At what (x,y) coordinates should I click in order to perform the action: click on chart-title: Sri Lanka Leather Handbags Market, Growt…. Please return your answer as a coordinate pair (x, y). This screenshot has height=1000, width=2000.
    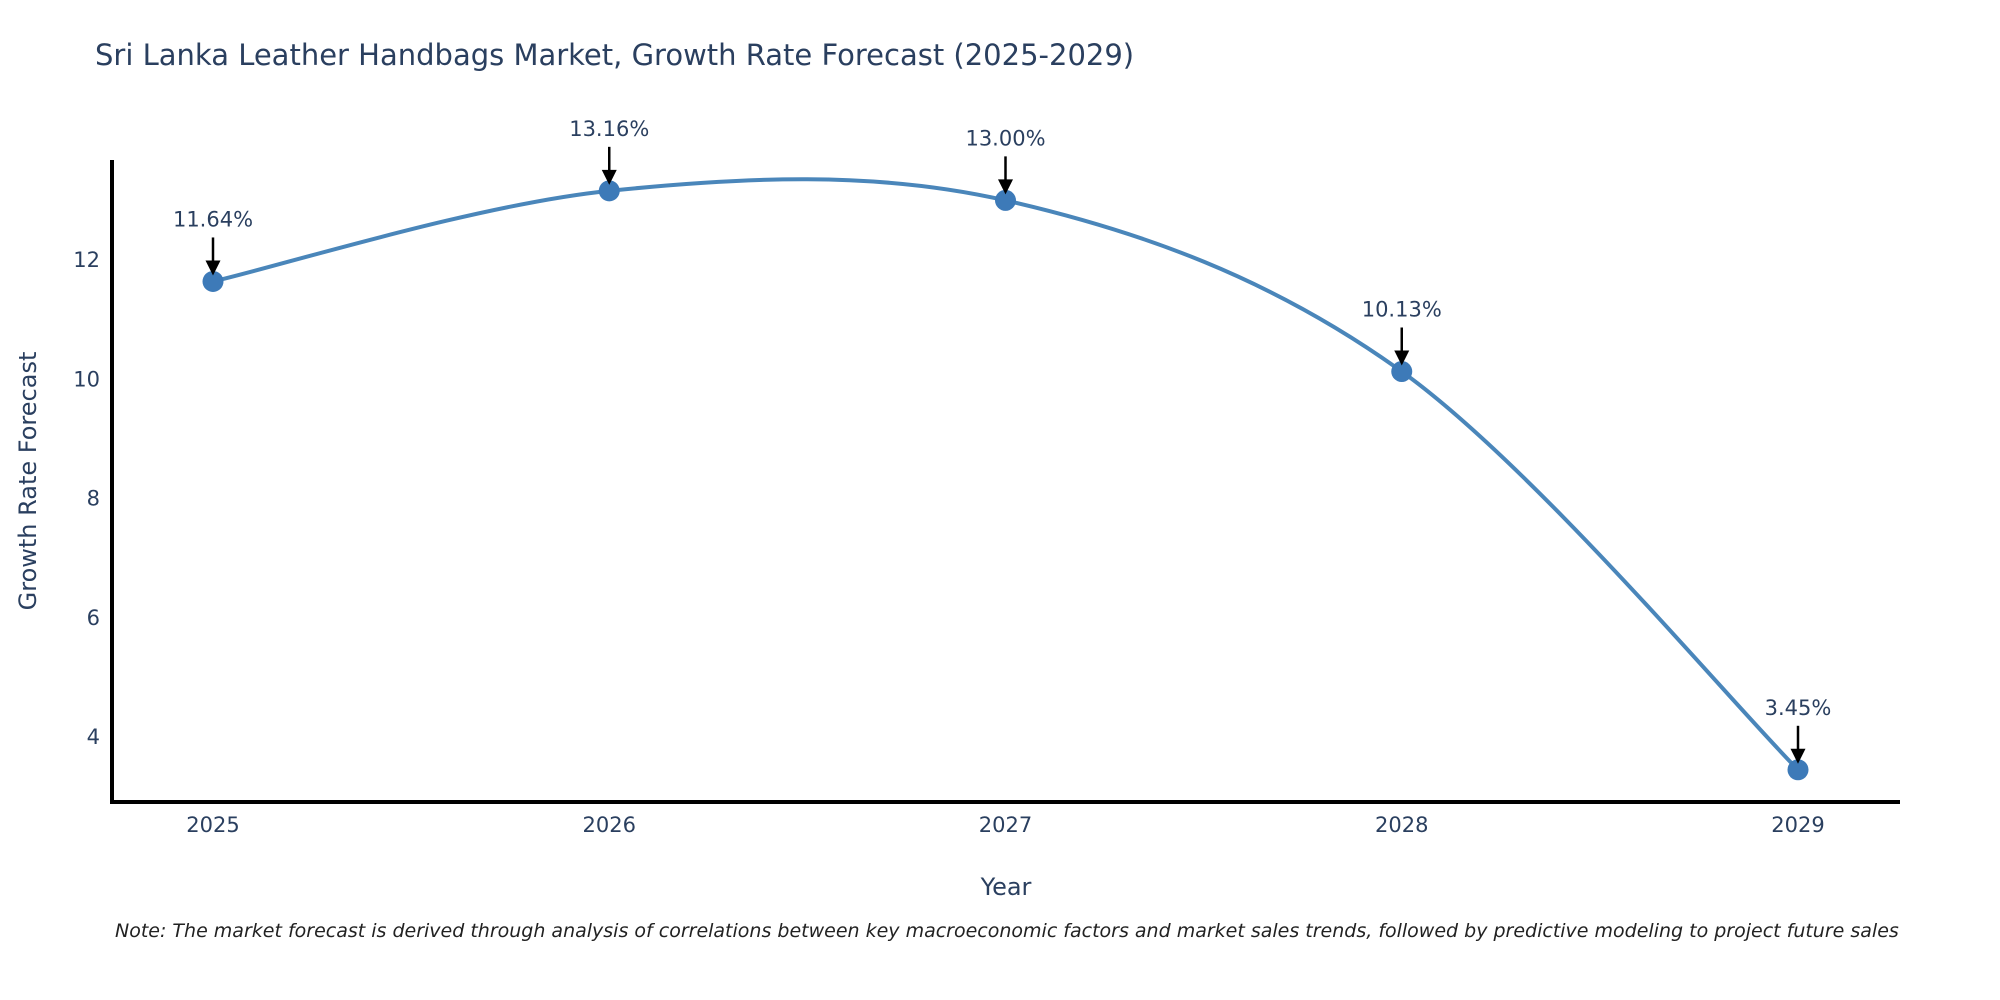
    Looking at the image, I should click on (615, 55).